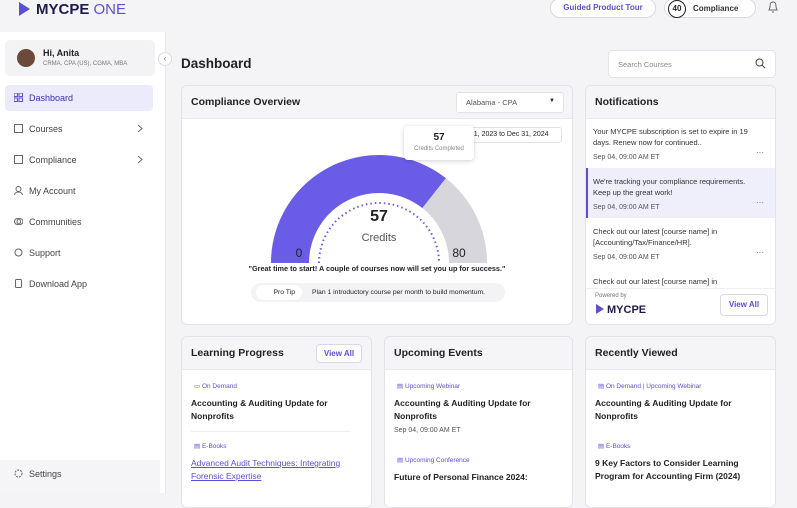 The height and width of the screenshot is (508, 797). I want to click on logo: MYCPE ONE, so click(81, 9).